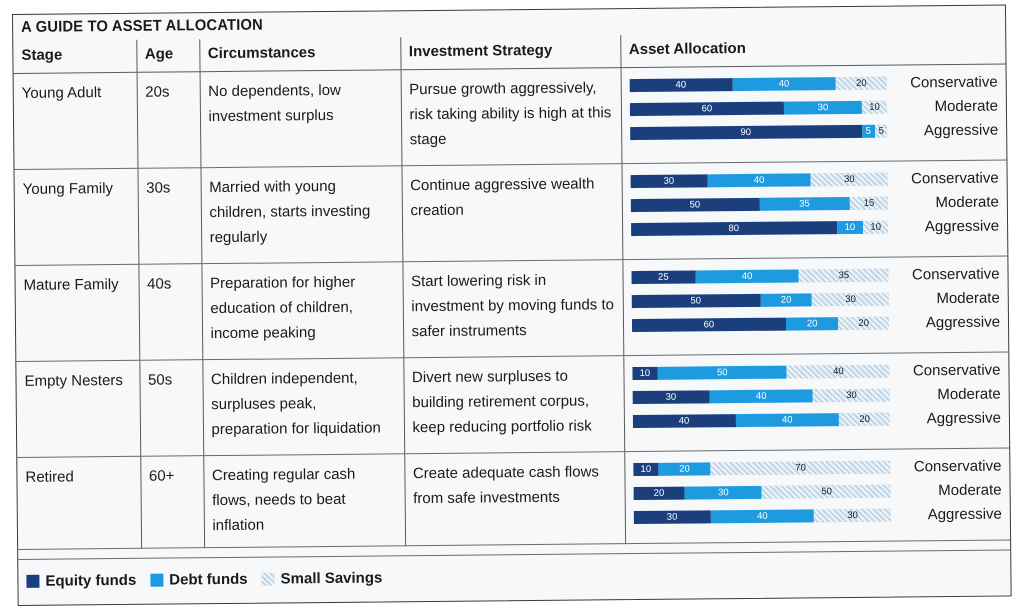  Describe the element at coordinates (827, 491) in the screenshot. I see `small-savings-segment: 50` at that location.